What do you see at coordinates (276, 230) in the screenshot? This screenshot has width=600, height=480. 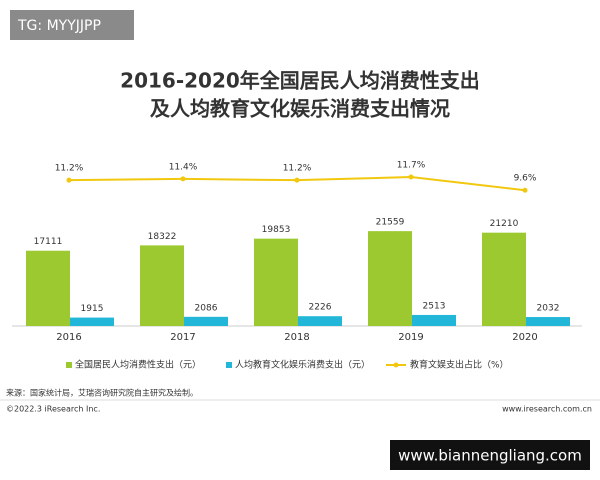 I see `data-label: 19853` at bounding box center [276, 230].